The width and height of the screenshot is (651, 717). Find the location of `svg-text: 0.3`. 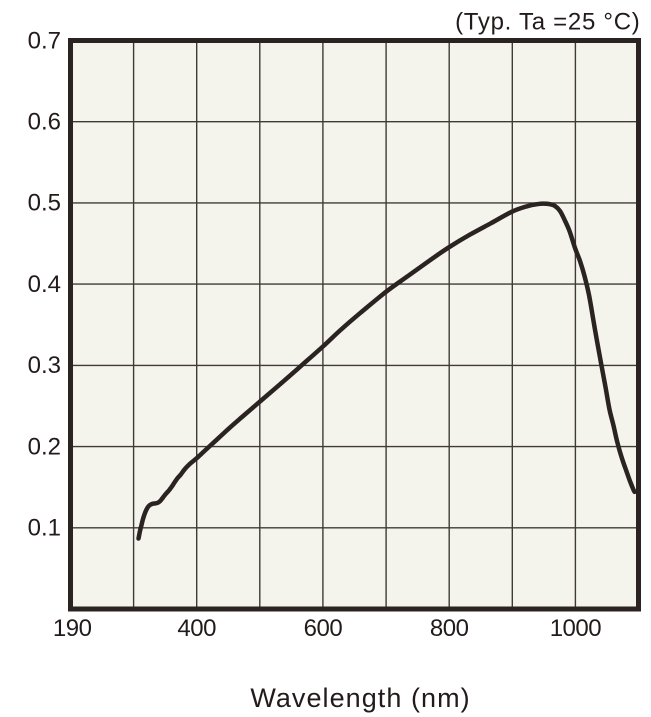

svg-text: 0.3 is located at coordinates (44, 365).